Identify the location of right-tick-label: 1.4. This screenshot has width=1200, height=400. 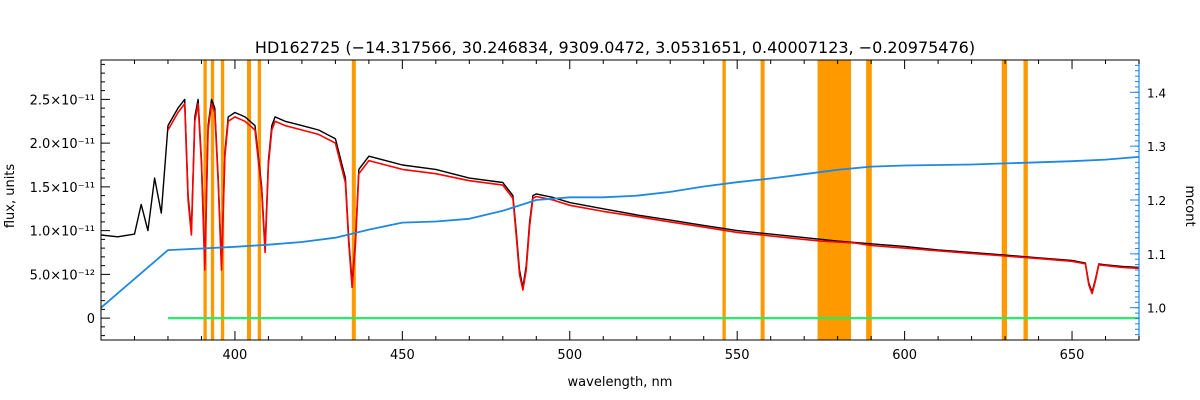
(1156, 93).